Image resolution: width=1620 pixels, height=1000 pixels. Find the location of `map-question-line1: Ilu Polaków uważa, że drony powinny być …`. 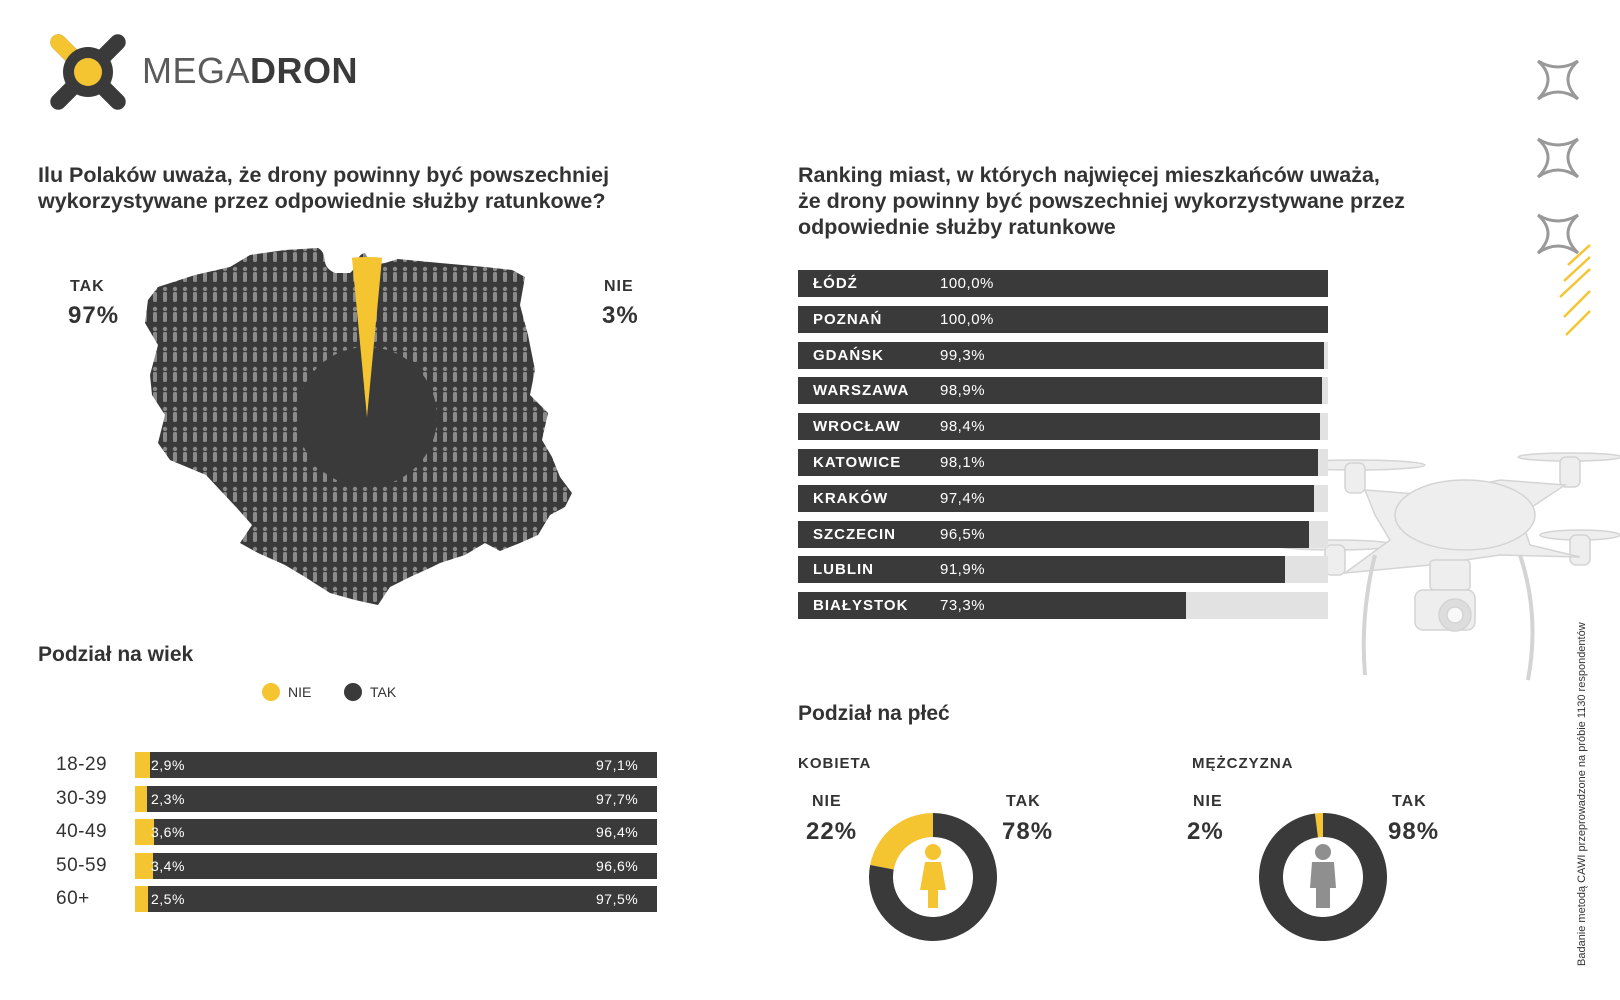

map-question-line1: Ilu Polaków uważa, że drony powinny być … is located at coordinates (324, 175).